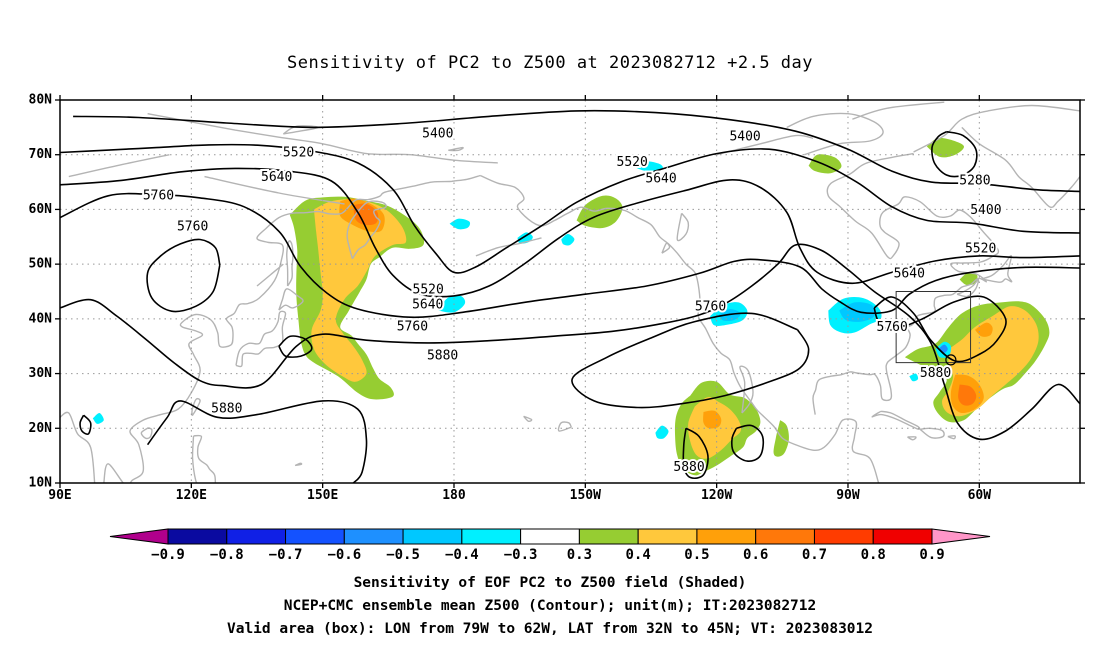 The image size is (1100, 650). What do you see at coordinates (139, 536) in the screenshot?
I see `colorbar-low-triangle` at bounding box center [139, 536].